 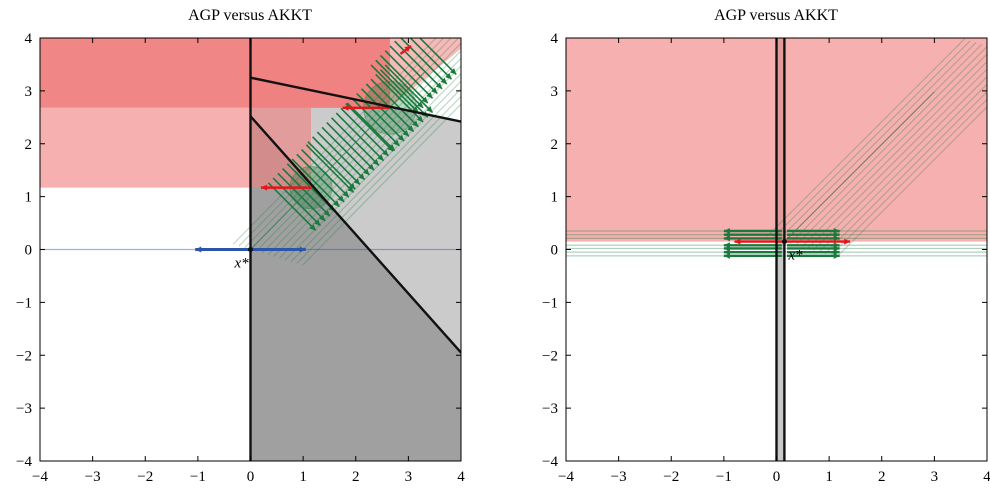 What do you see at coordinates (461, 477) in the screenshot?
I see `x-tick-label: 4` at bounding box center [461, 477].